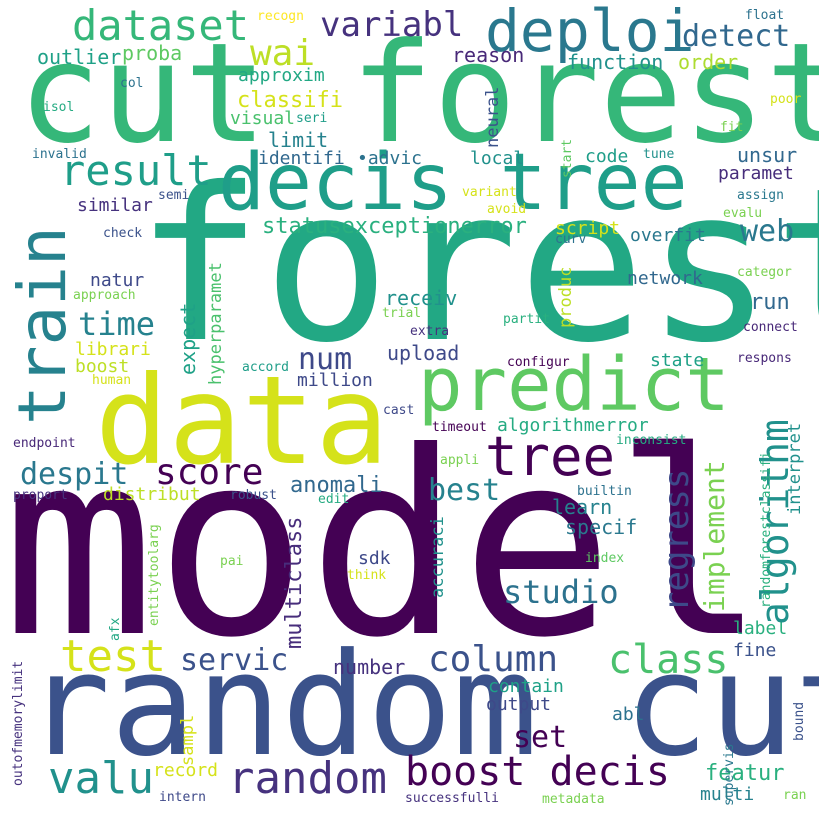 The height and width of the screenshot is (819, 819). What do you see at coordinates (74, 474) in the screenshot?
I see `word-despit: despit` at bounding box center [74, 474].